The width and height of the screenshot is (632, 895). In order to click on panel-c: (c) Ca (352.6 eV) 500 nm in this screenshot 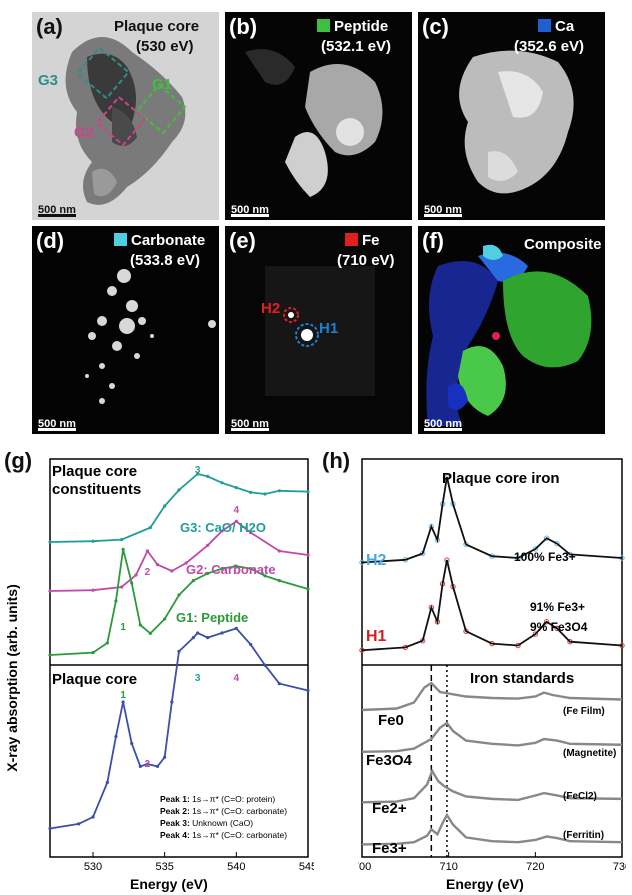, I will do `click(511, 116)`.